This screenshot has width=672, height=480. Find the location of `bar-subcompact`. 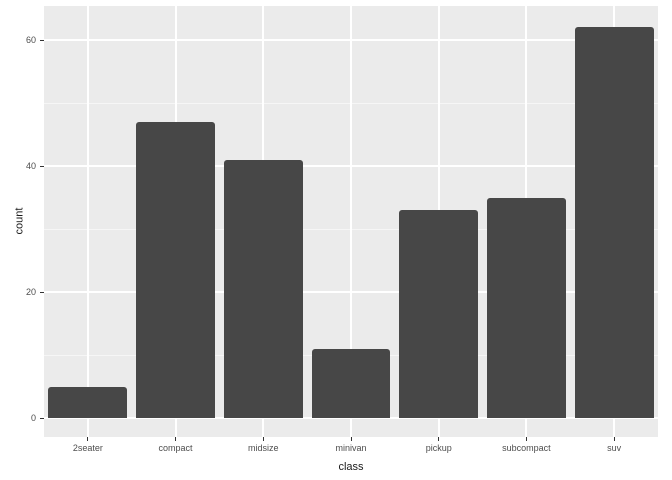

bar-subcompact is located at coordinates (526, 307).